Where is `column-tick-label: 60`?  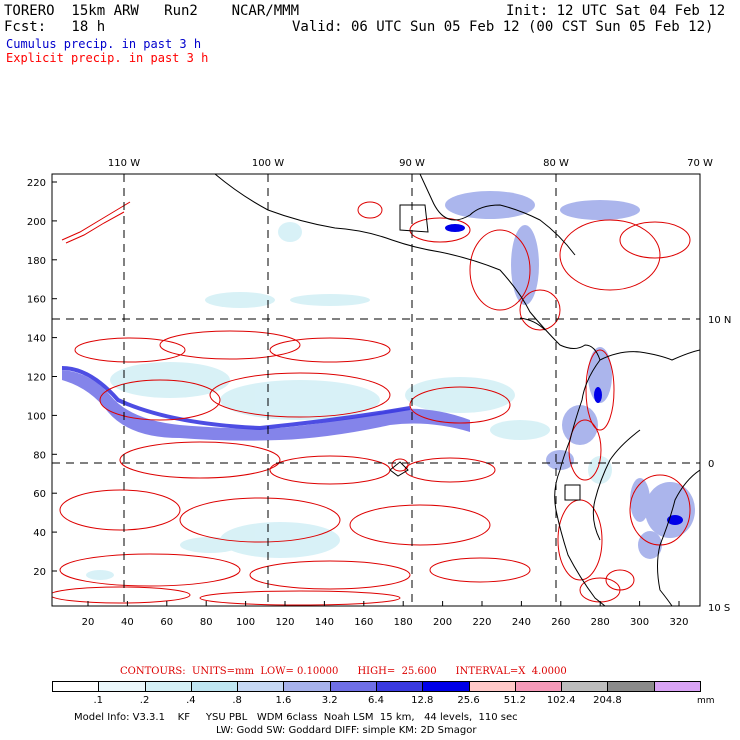 column-tick-label: 60 is located at coordinates (166, 622).